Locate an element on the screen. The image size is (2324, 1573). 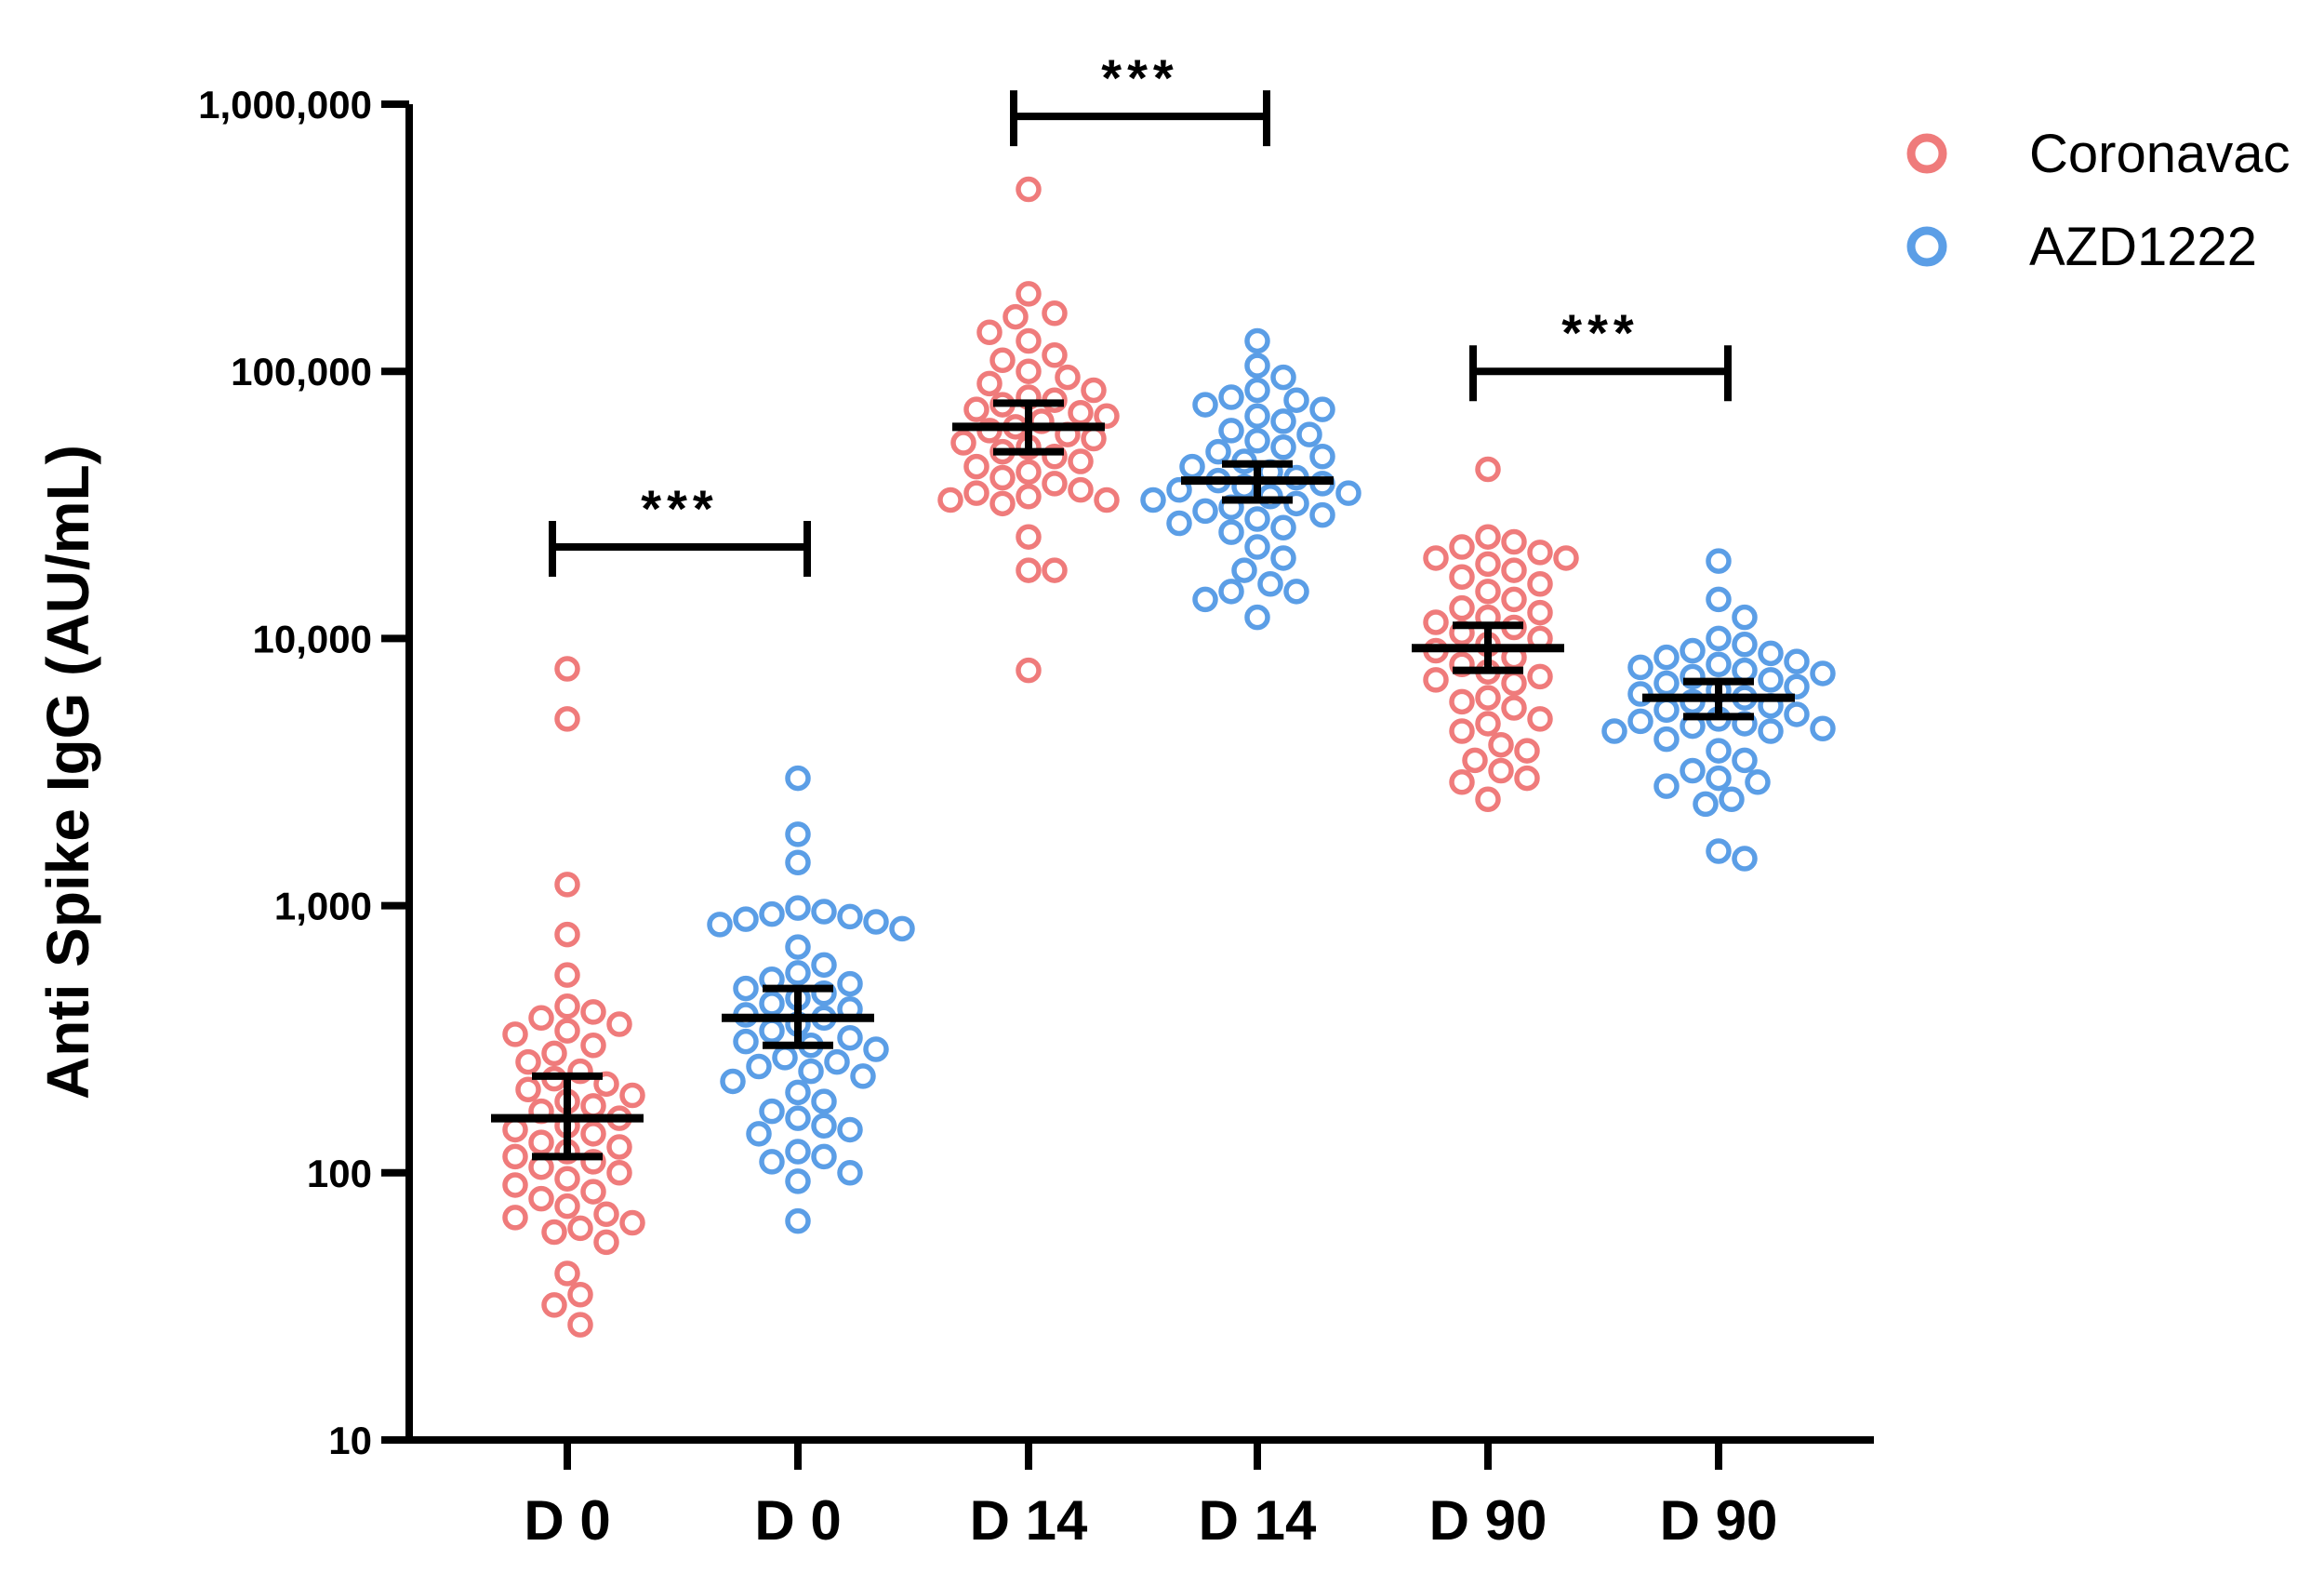
x-ticks: D 0 D 0 D 14 D 14 D 90 D 90 is located at coordinates (1151, 1496).